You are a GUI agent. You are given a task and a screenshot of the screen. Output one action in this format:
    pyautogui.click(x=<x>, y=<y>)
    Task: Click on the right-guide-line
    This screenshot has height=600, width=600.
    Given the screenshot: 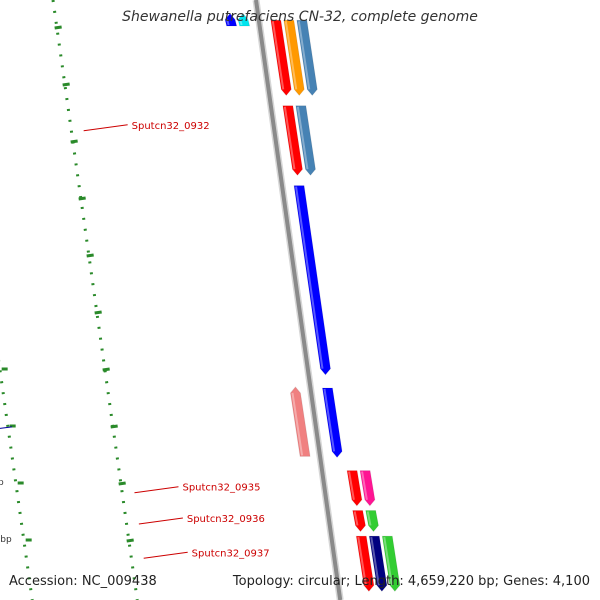 What is the action you would take?
    pyautogui.click(x=95, y=300)
    